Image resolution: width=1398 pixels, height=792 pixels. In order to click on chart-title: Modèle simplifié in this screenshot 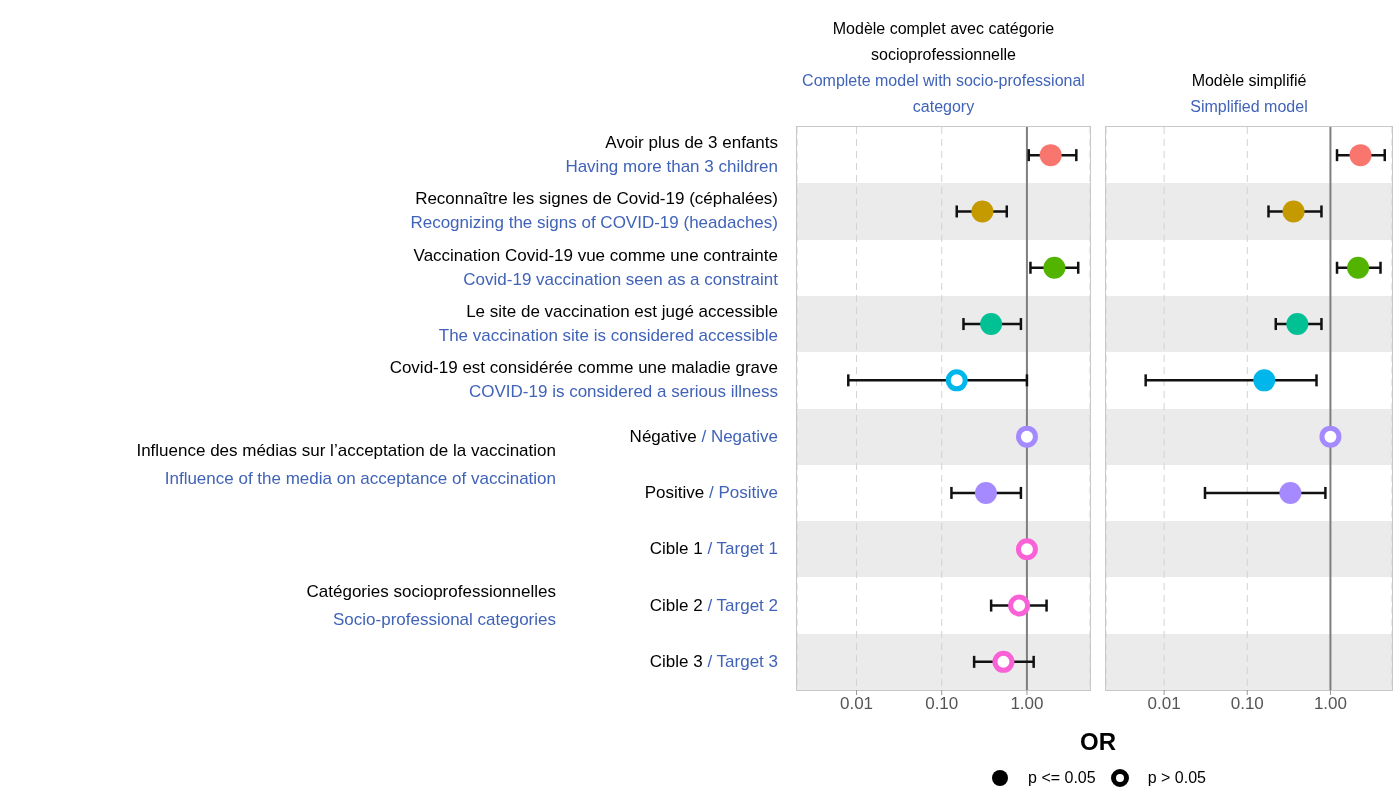, I will do `click(1249, 81)`.